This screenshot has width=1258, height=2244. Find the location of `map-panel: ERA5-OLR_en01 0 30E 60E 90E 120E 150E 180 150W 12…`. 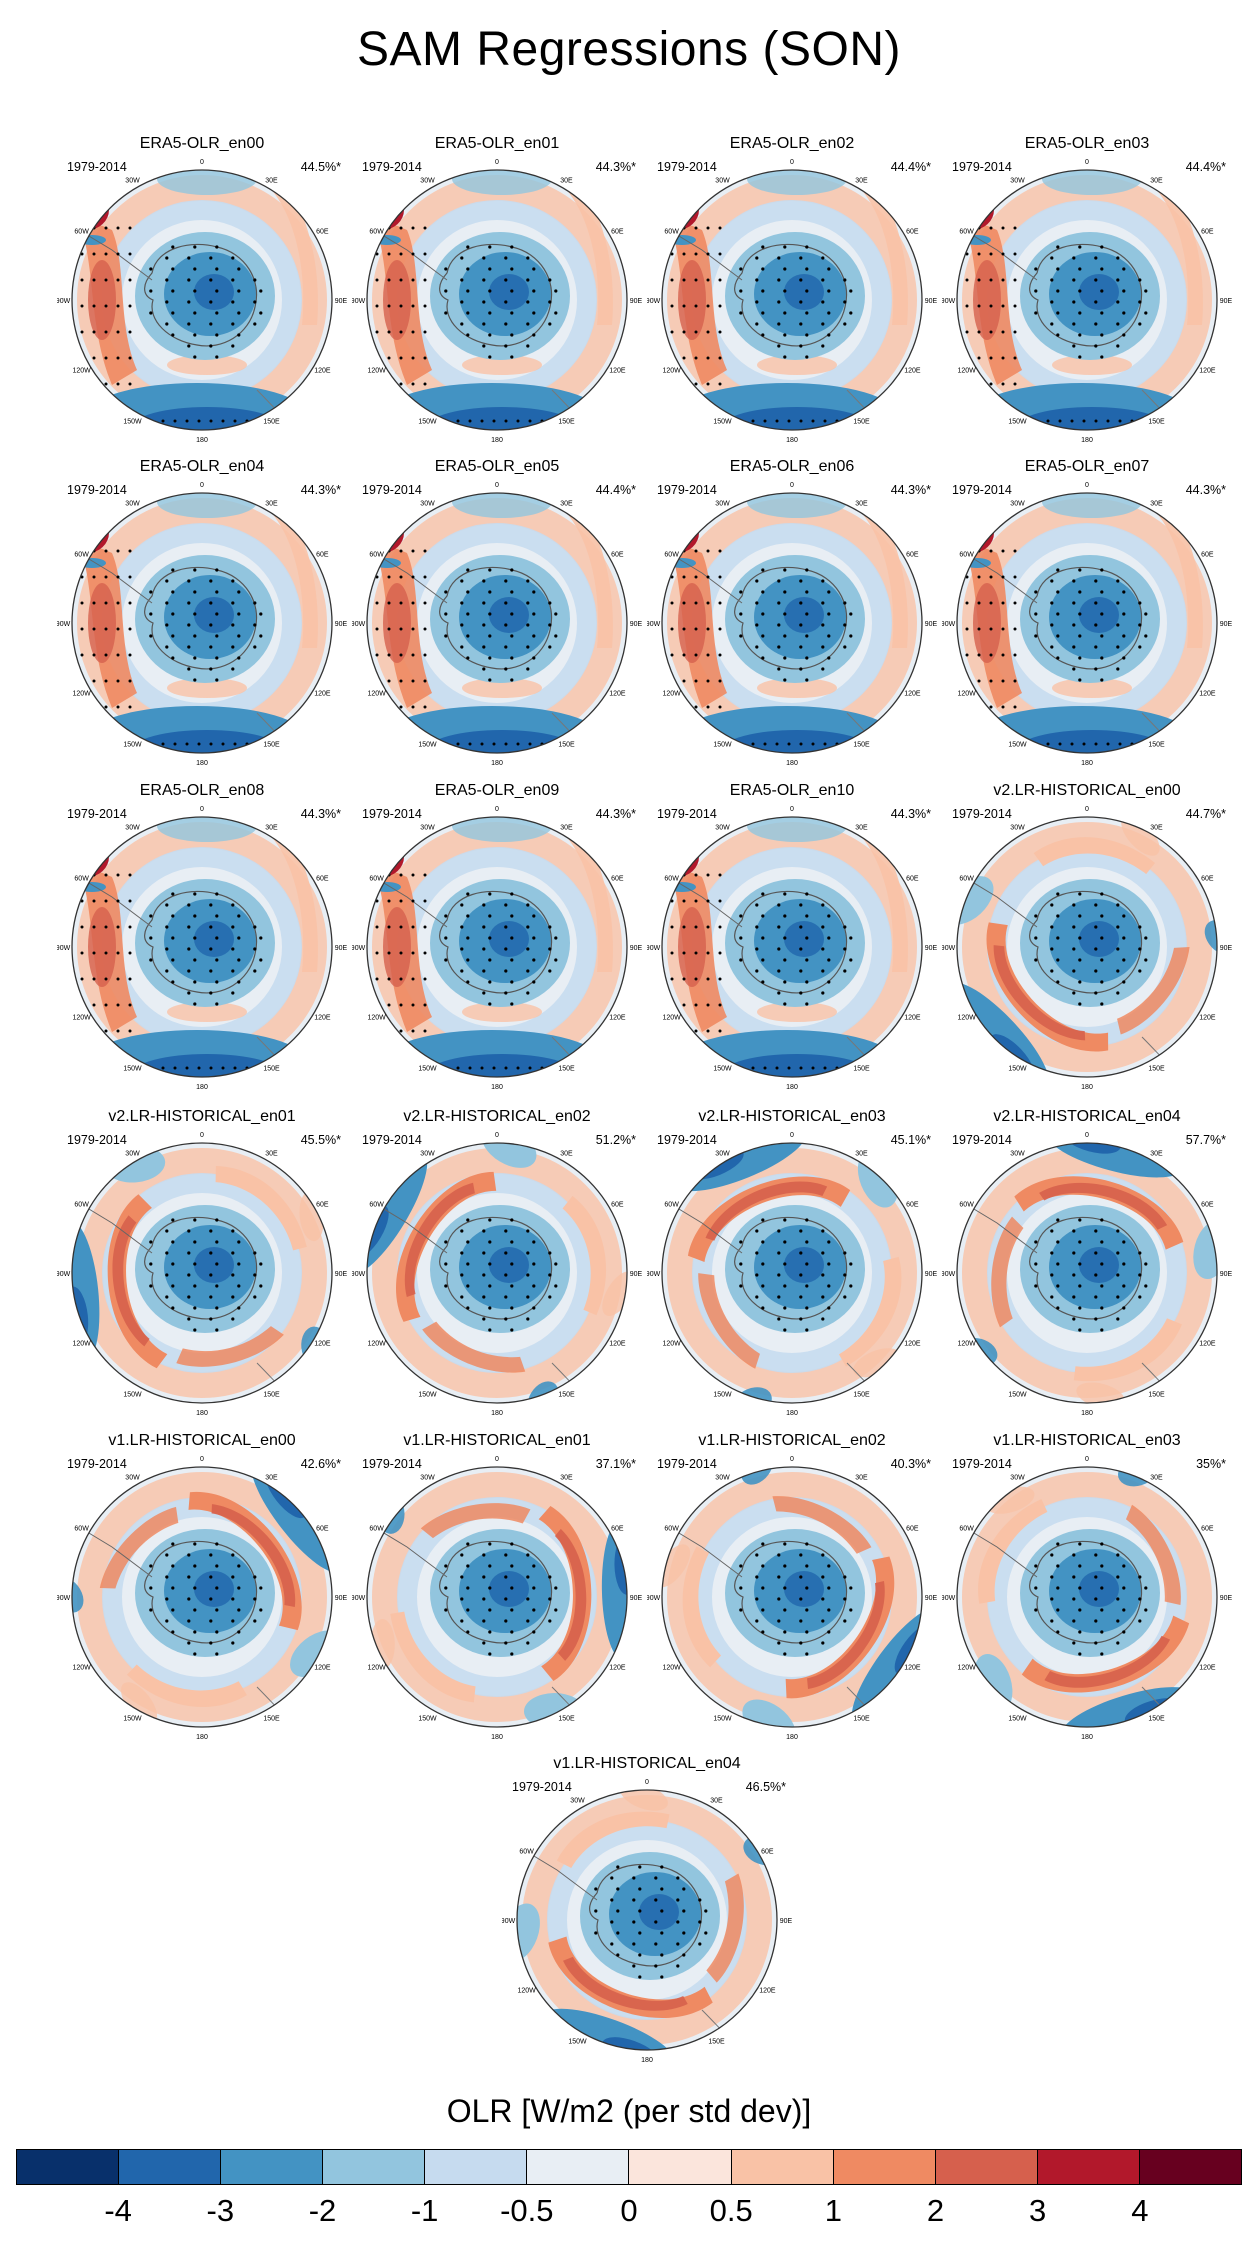

map-panel: ERA5-OLR_en01 0 30E 60E 90E 120E 150E 180 150W 12… is located at coordinates (497, 289).